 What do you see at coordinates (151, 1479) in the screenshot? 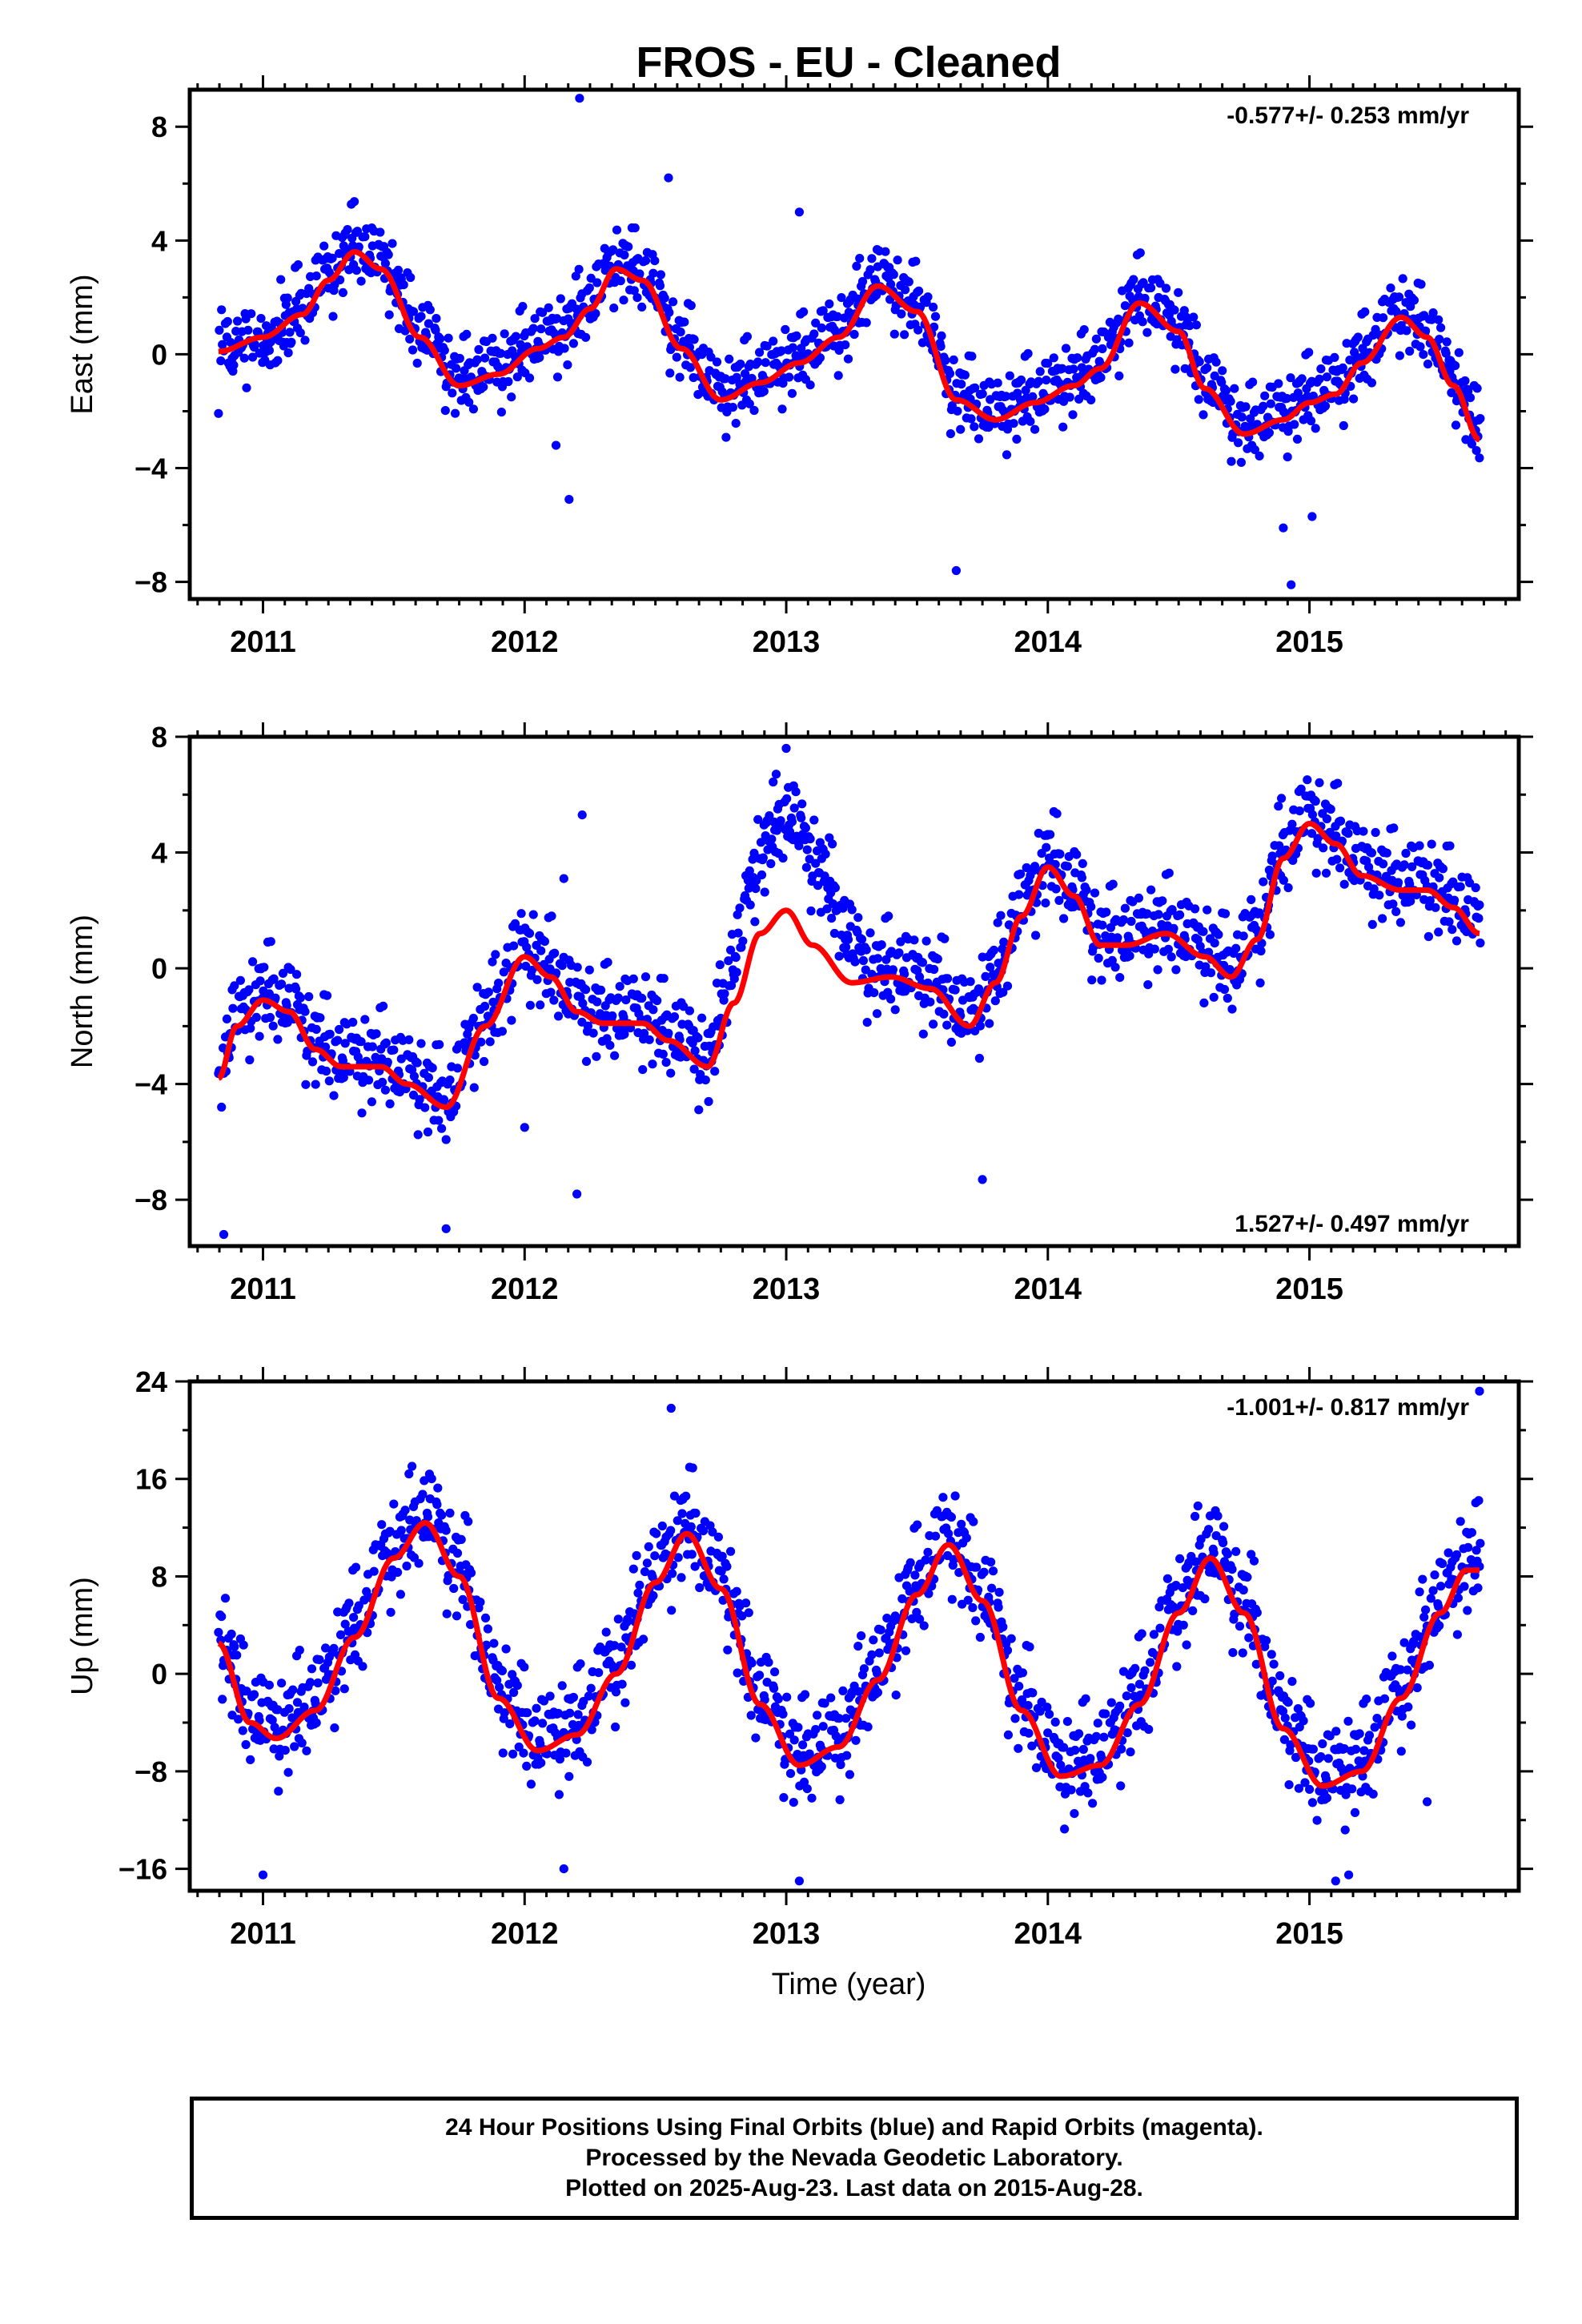
I see `up-y-tick-label: 16` at bounding box center [151, 1479].